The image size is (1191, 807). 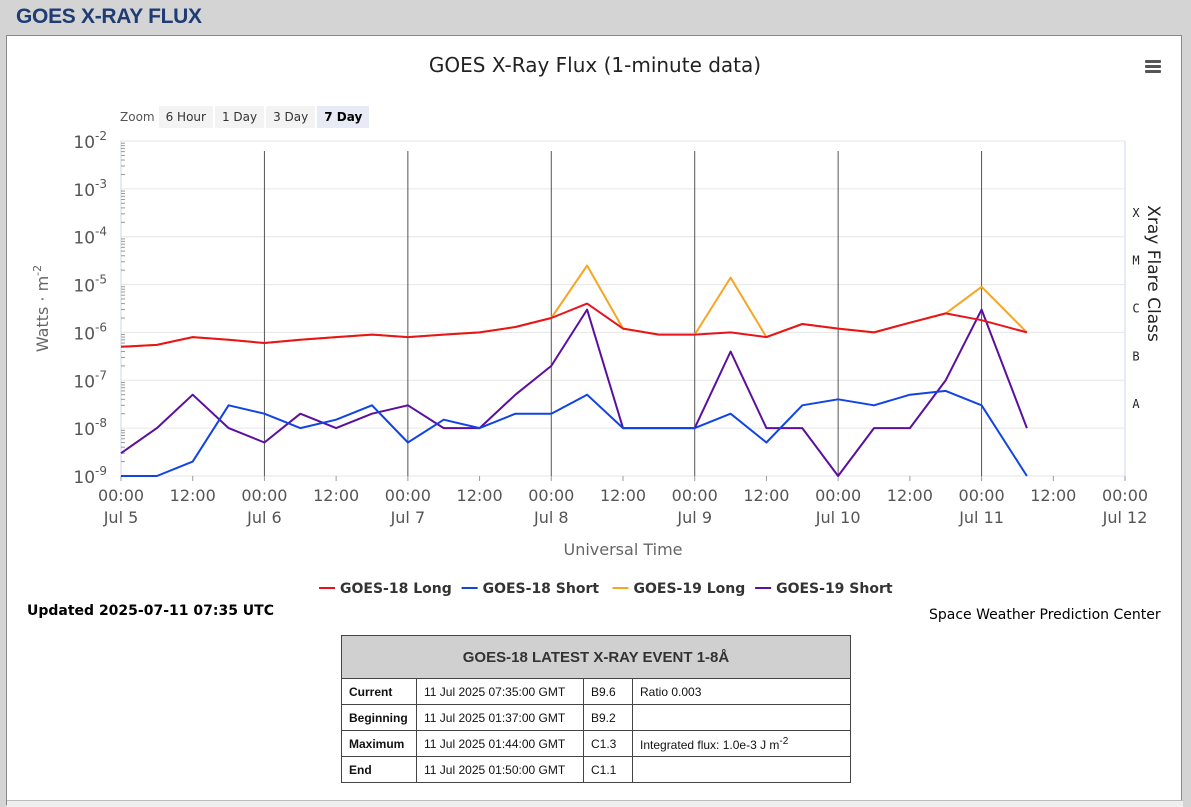 What do you see at coordinates (694, 517) in the screenshot?
I see `x-tick-date-label: Jul 9` at bounding box center [694, 517].